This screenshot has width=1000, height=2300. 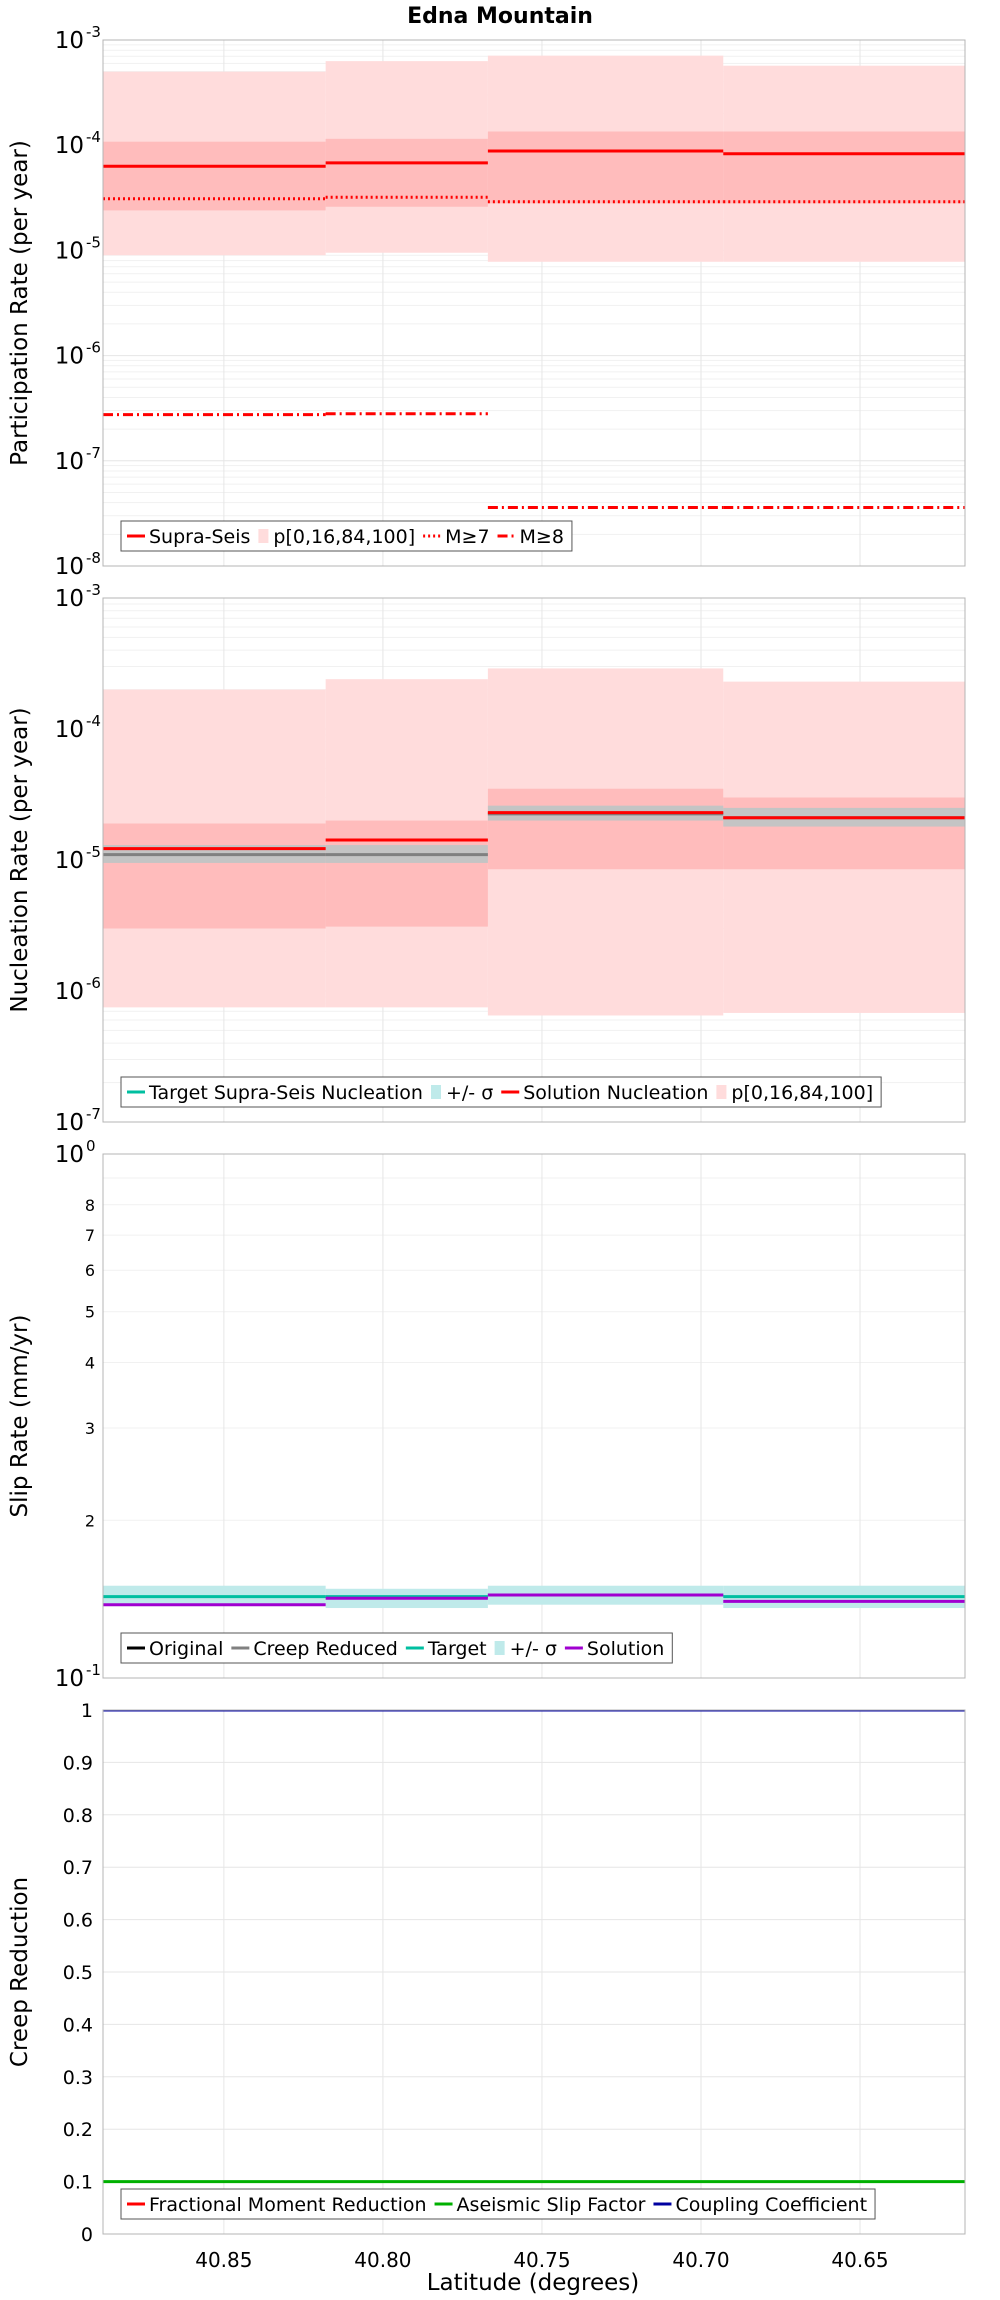 I want to click on participation-legend-item: p[0,16,84,100], so click(x=336, y=537).